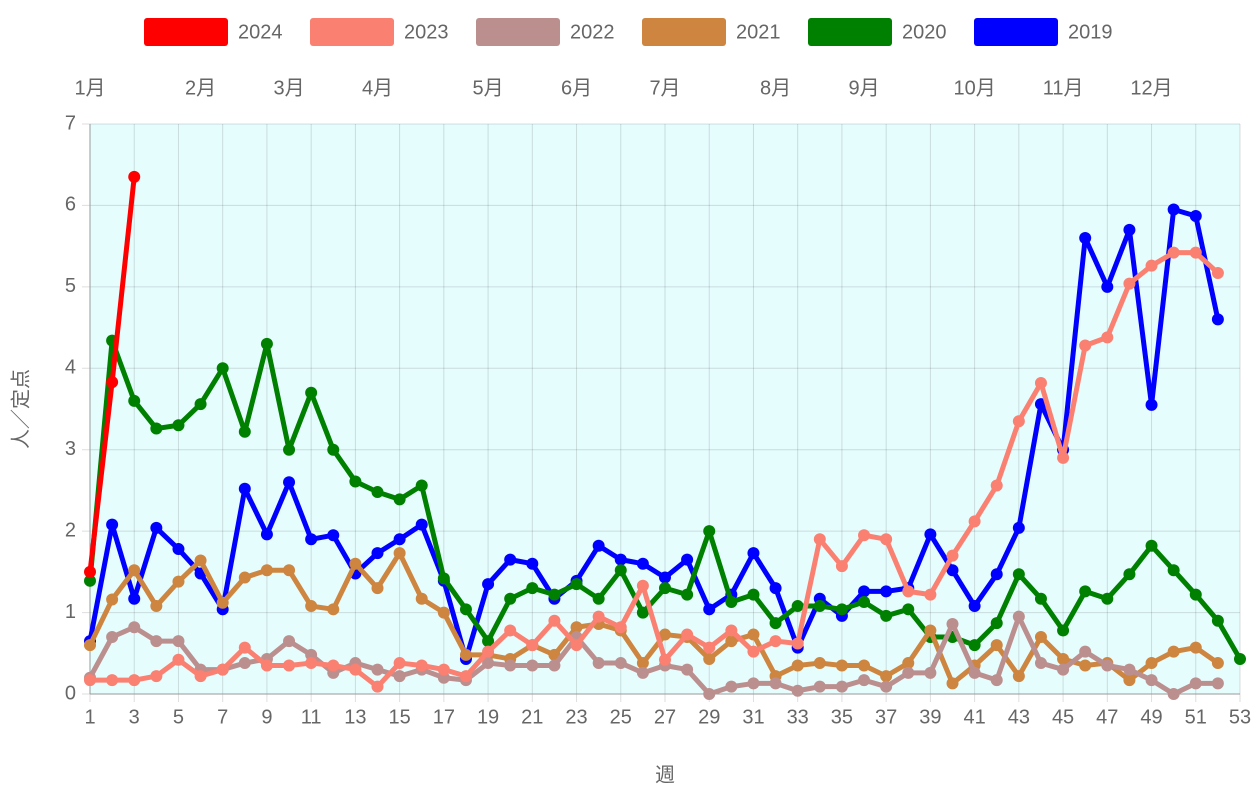 Image resolution: width=1260 pixels, height=800 pixels. I want to click on x-tick-label: 1, so click(89, 717).